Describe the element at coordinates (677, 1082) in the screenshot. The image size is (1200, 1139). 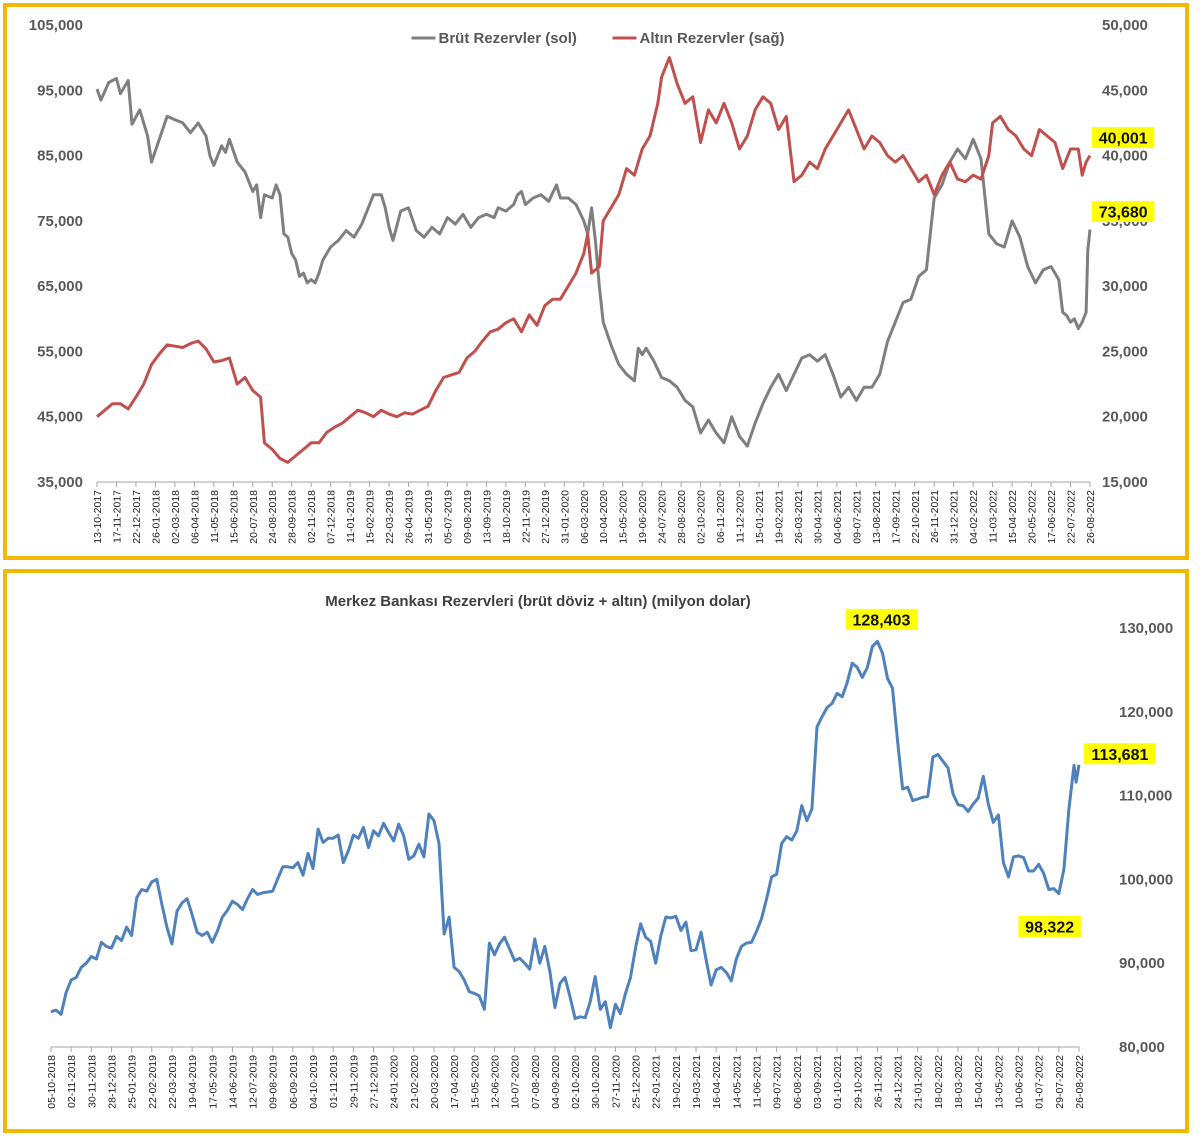
I see `x-tick-label: 19-02-2021` at that location.